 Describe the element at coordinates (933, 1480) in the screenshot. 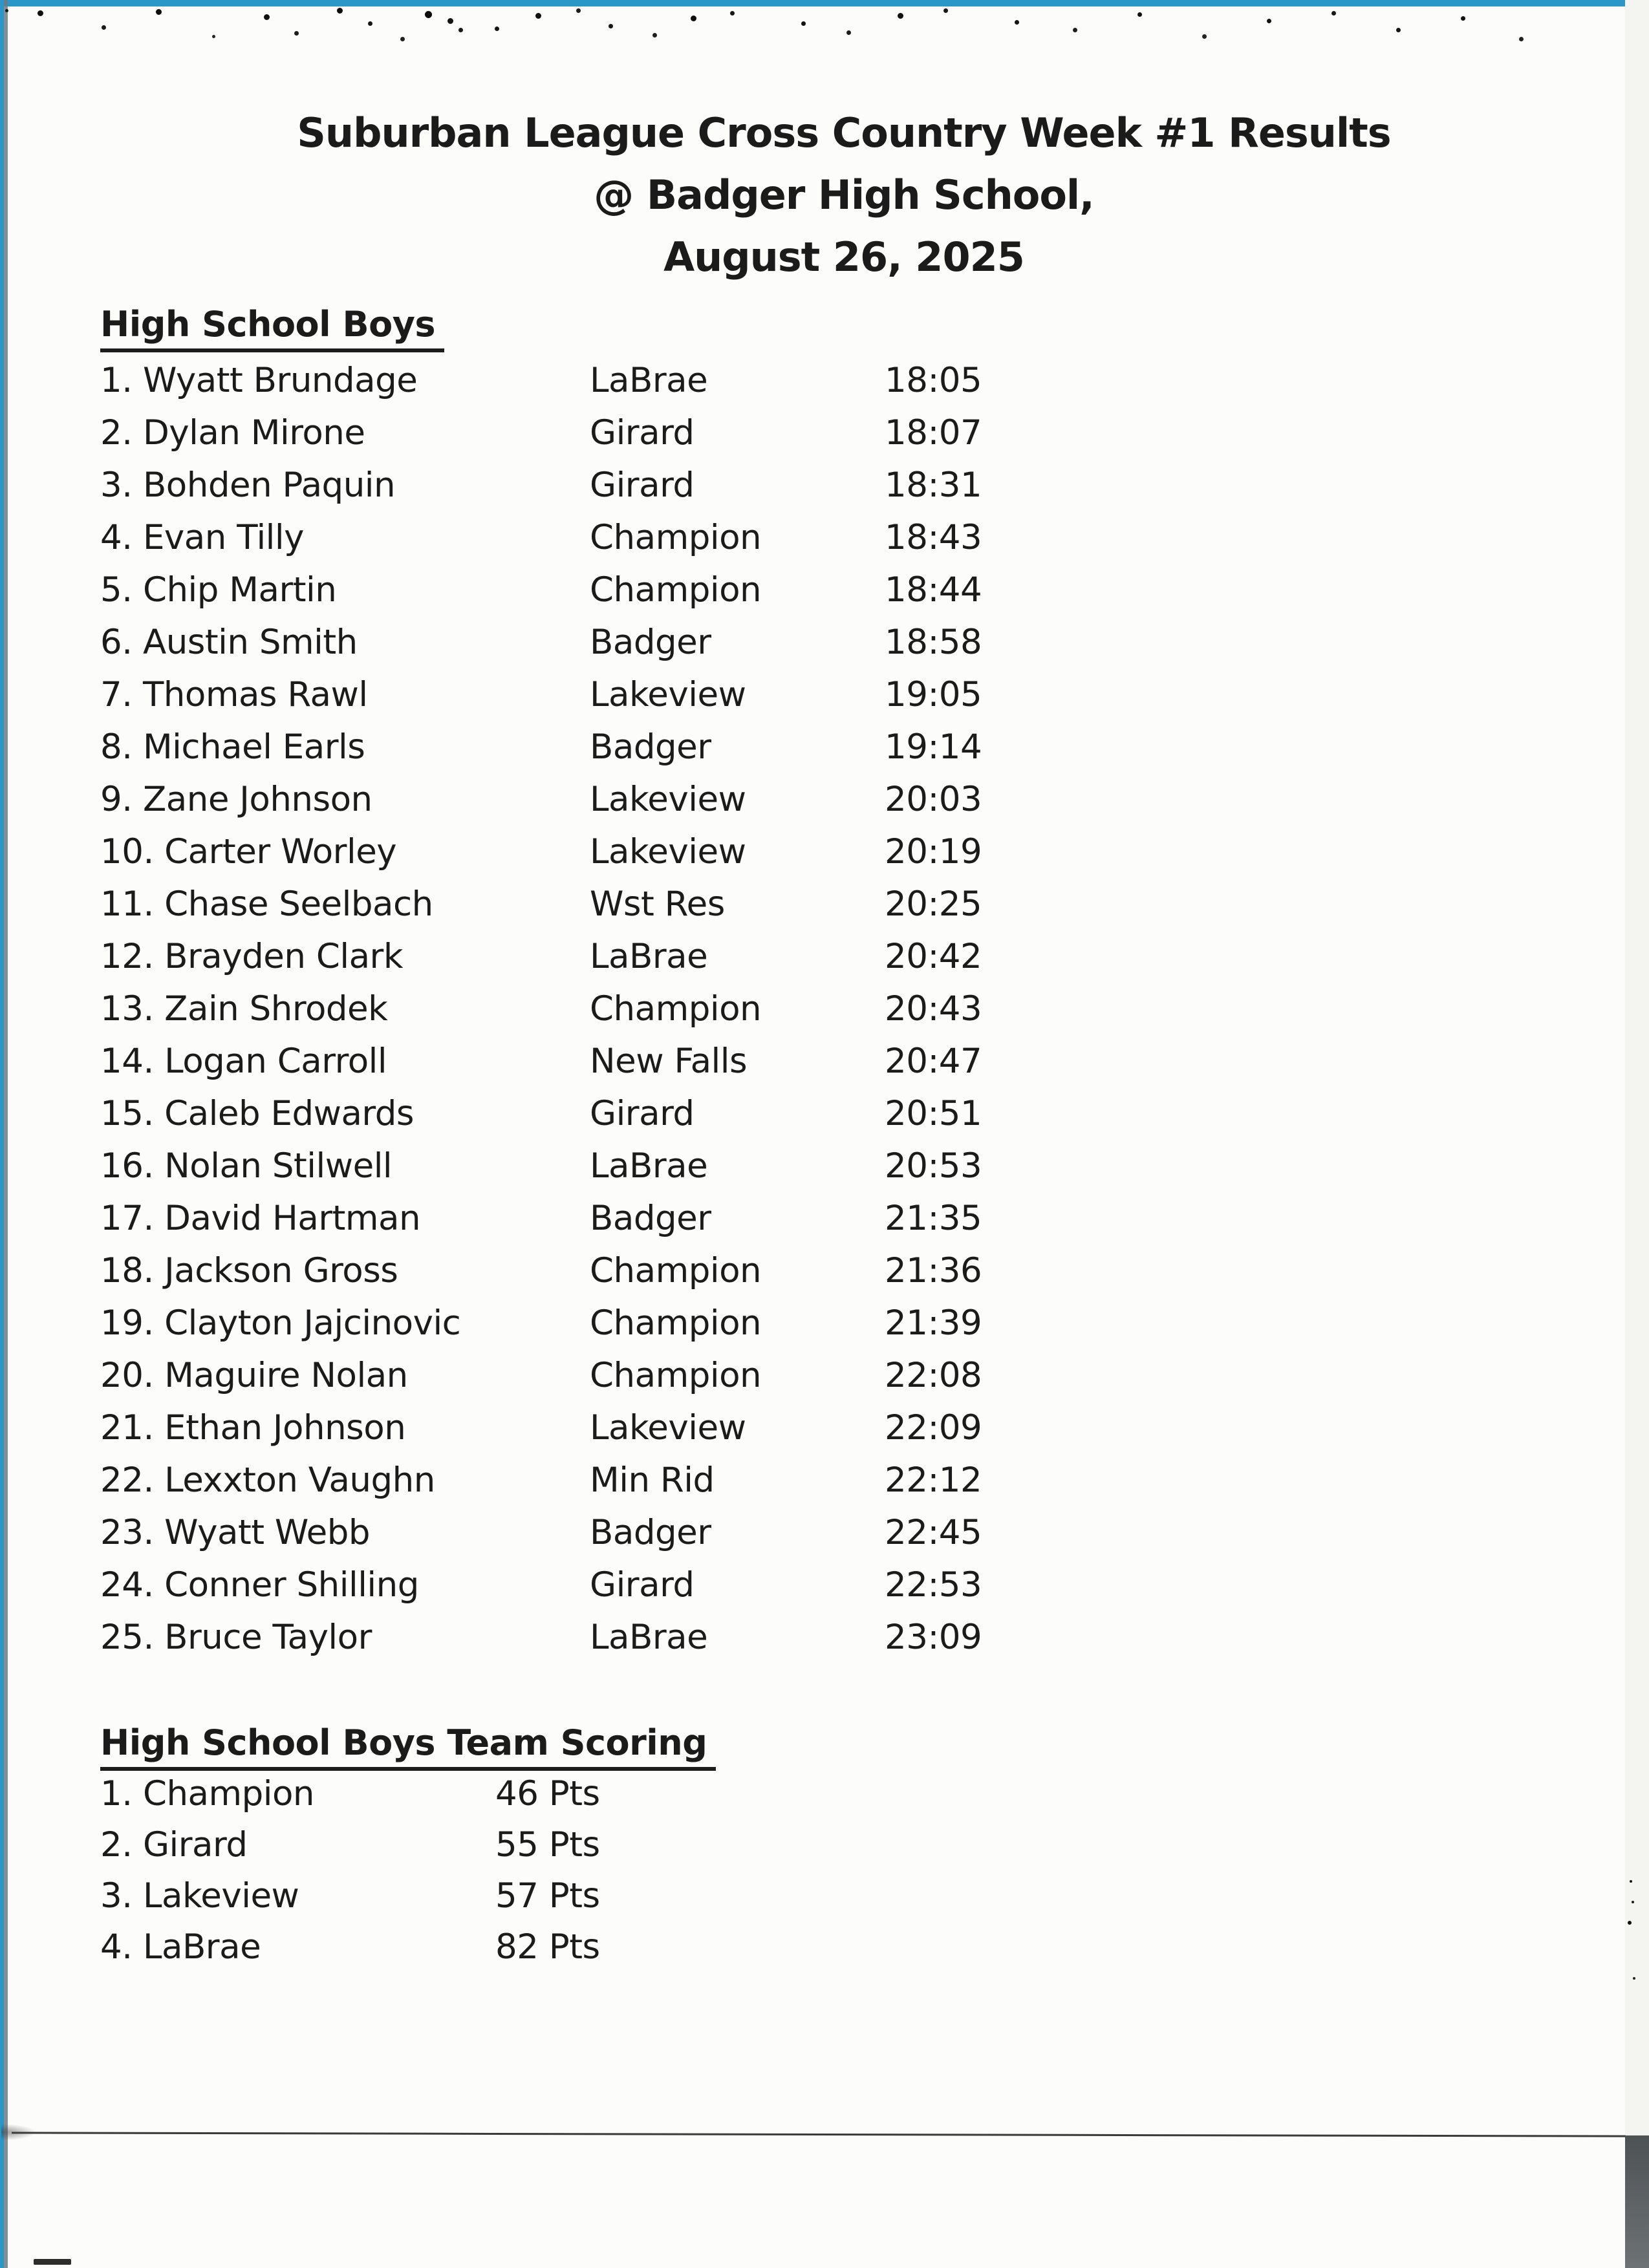

I see `runner-time: 22:12` at that location.